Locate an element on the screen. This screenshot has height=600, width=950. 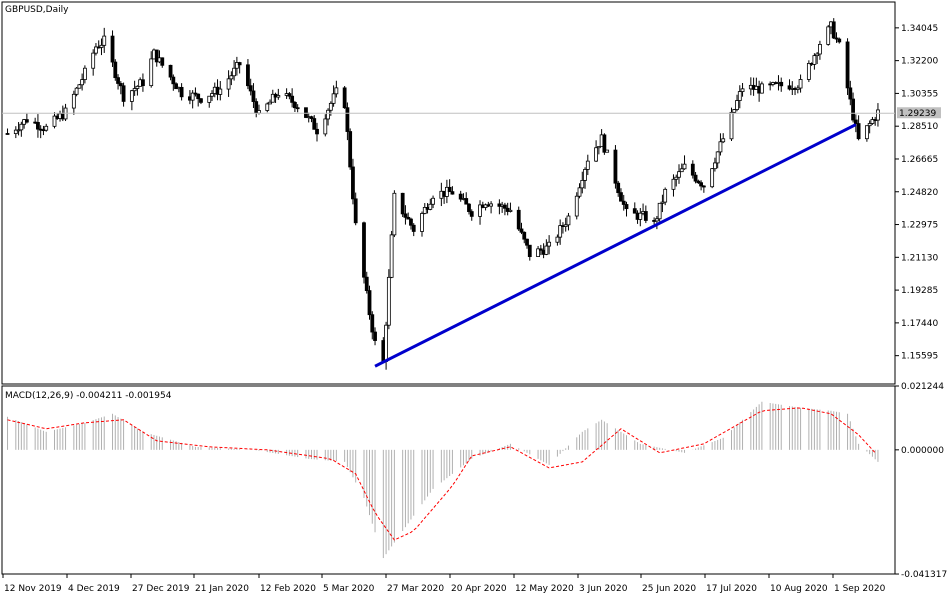
time-tick-label: 12 May 2020 is located at coordinates (544, 589).